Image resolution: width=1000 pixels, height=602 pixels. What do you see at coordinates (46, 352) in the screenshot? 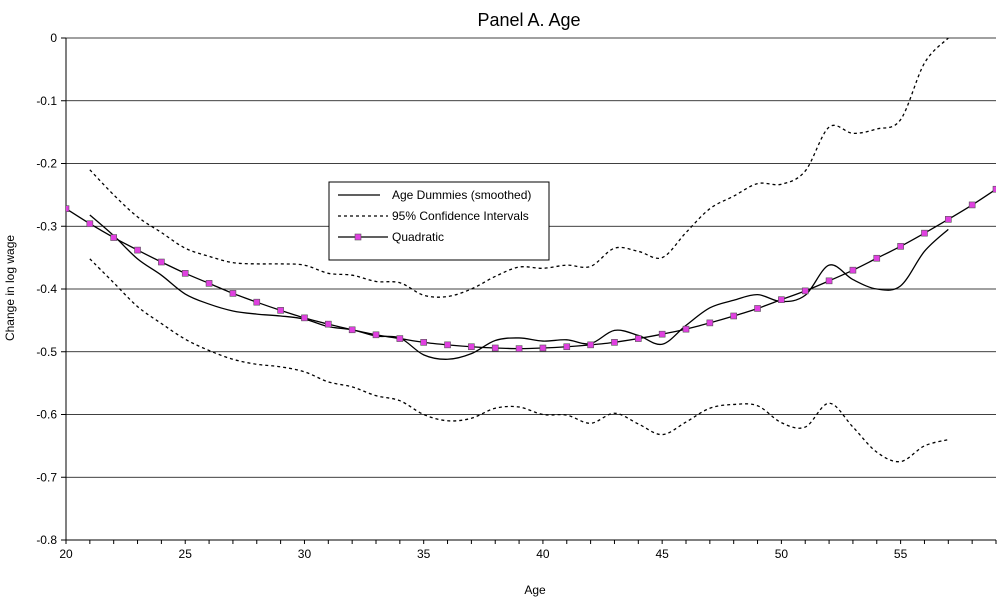
I see `y-tick-label: -0.5` at bounding box center [46, 352].